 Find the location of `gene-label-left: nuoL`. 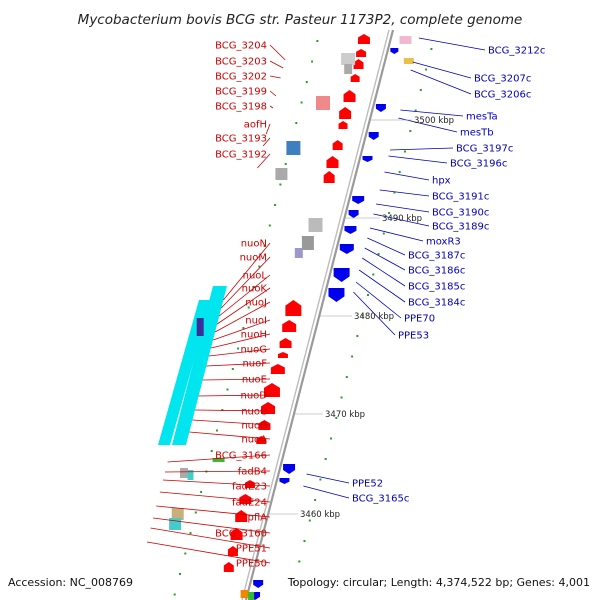

gene-label-left: nuoL is located at coordinates (255, 276).